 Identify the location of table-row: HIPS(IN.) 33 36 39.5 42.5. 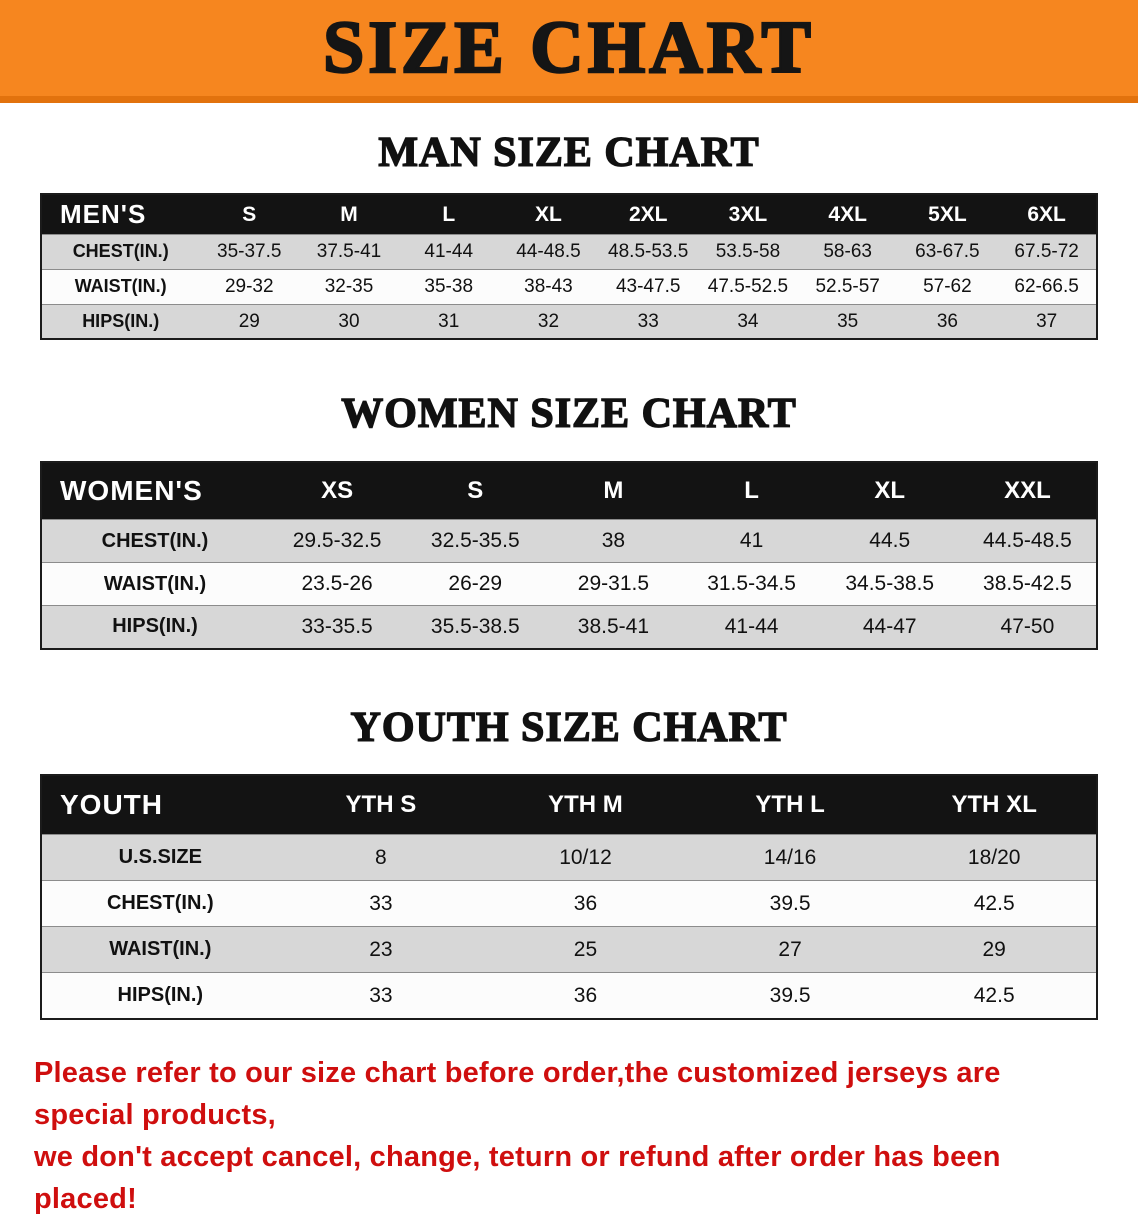
(569, 995).